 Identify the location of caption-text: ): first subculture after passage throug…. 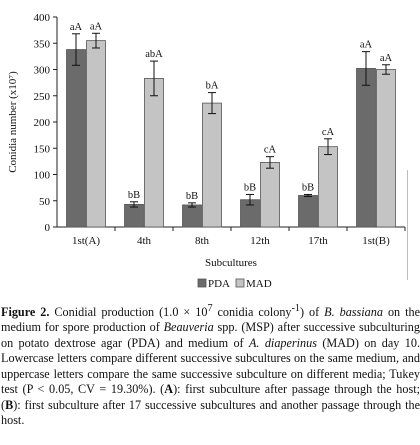
(210, 397).